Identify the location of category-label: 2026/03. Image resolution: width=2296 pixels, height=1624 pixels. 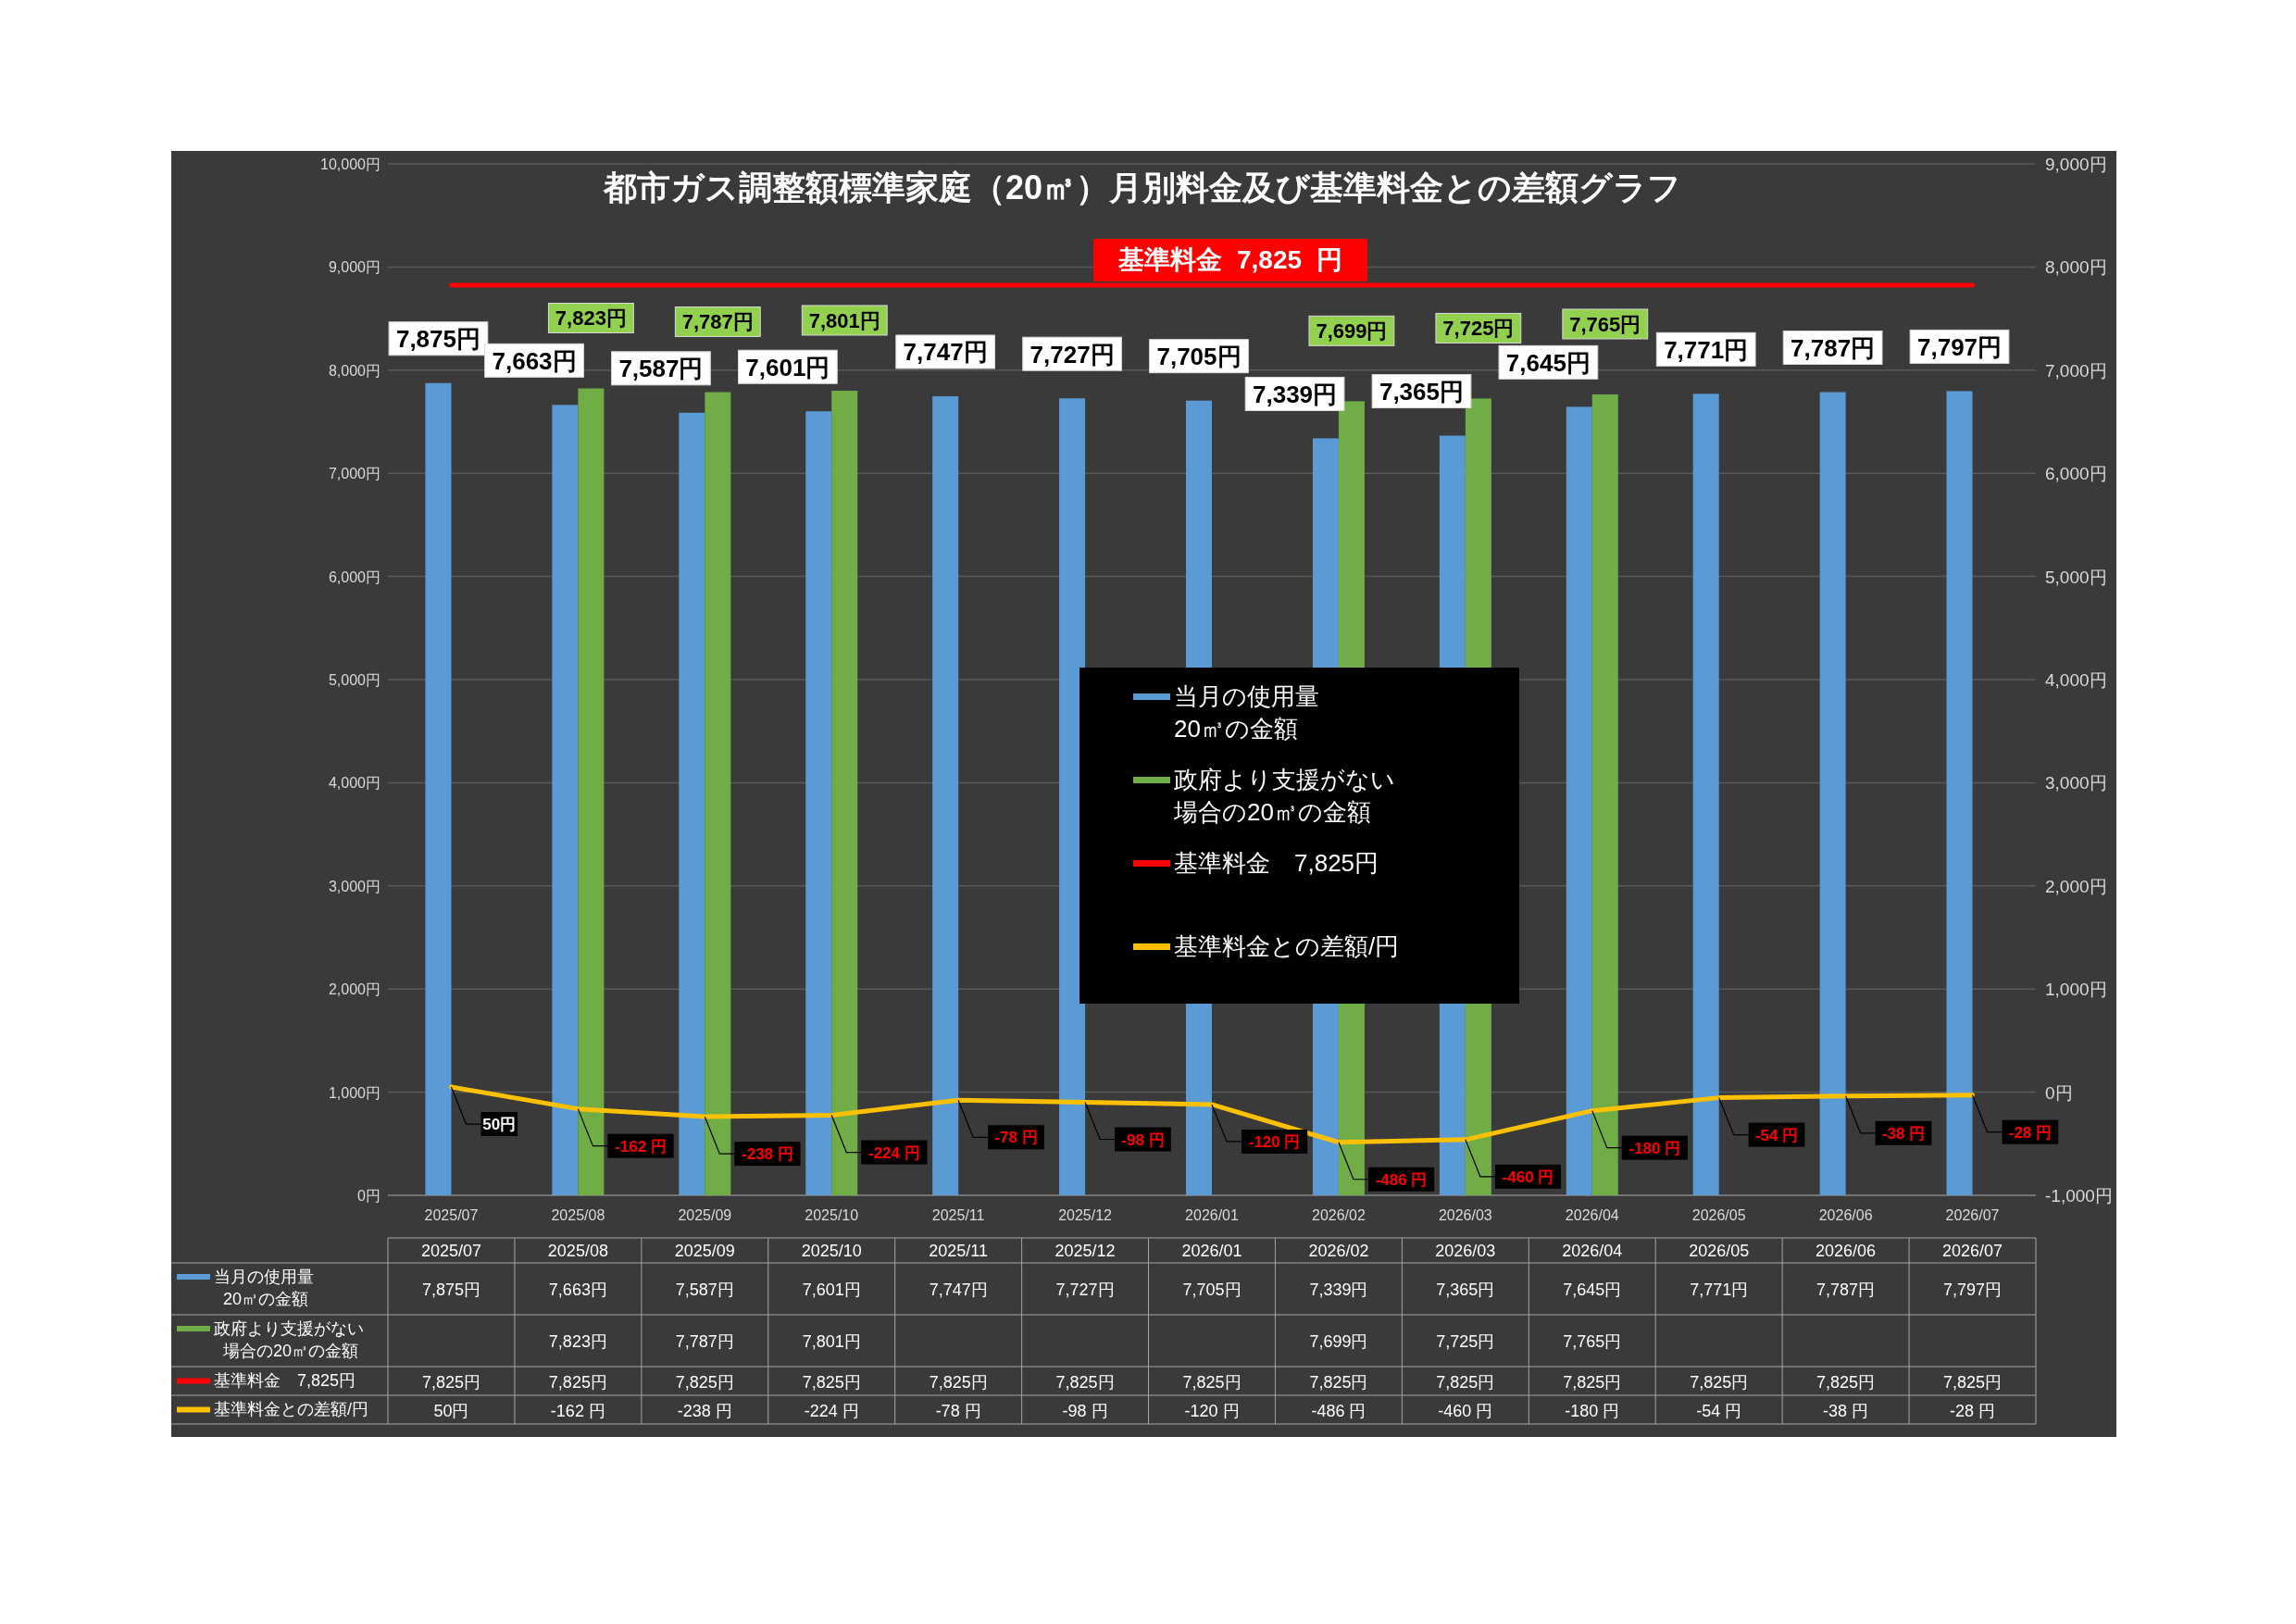
(1465, 1251).